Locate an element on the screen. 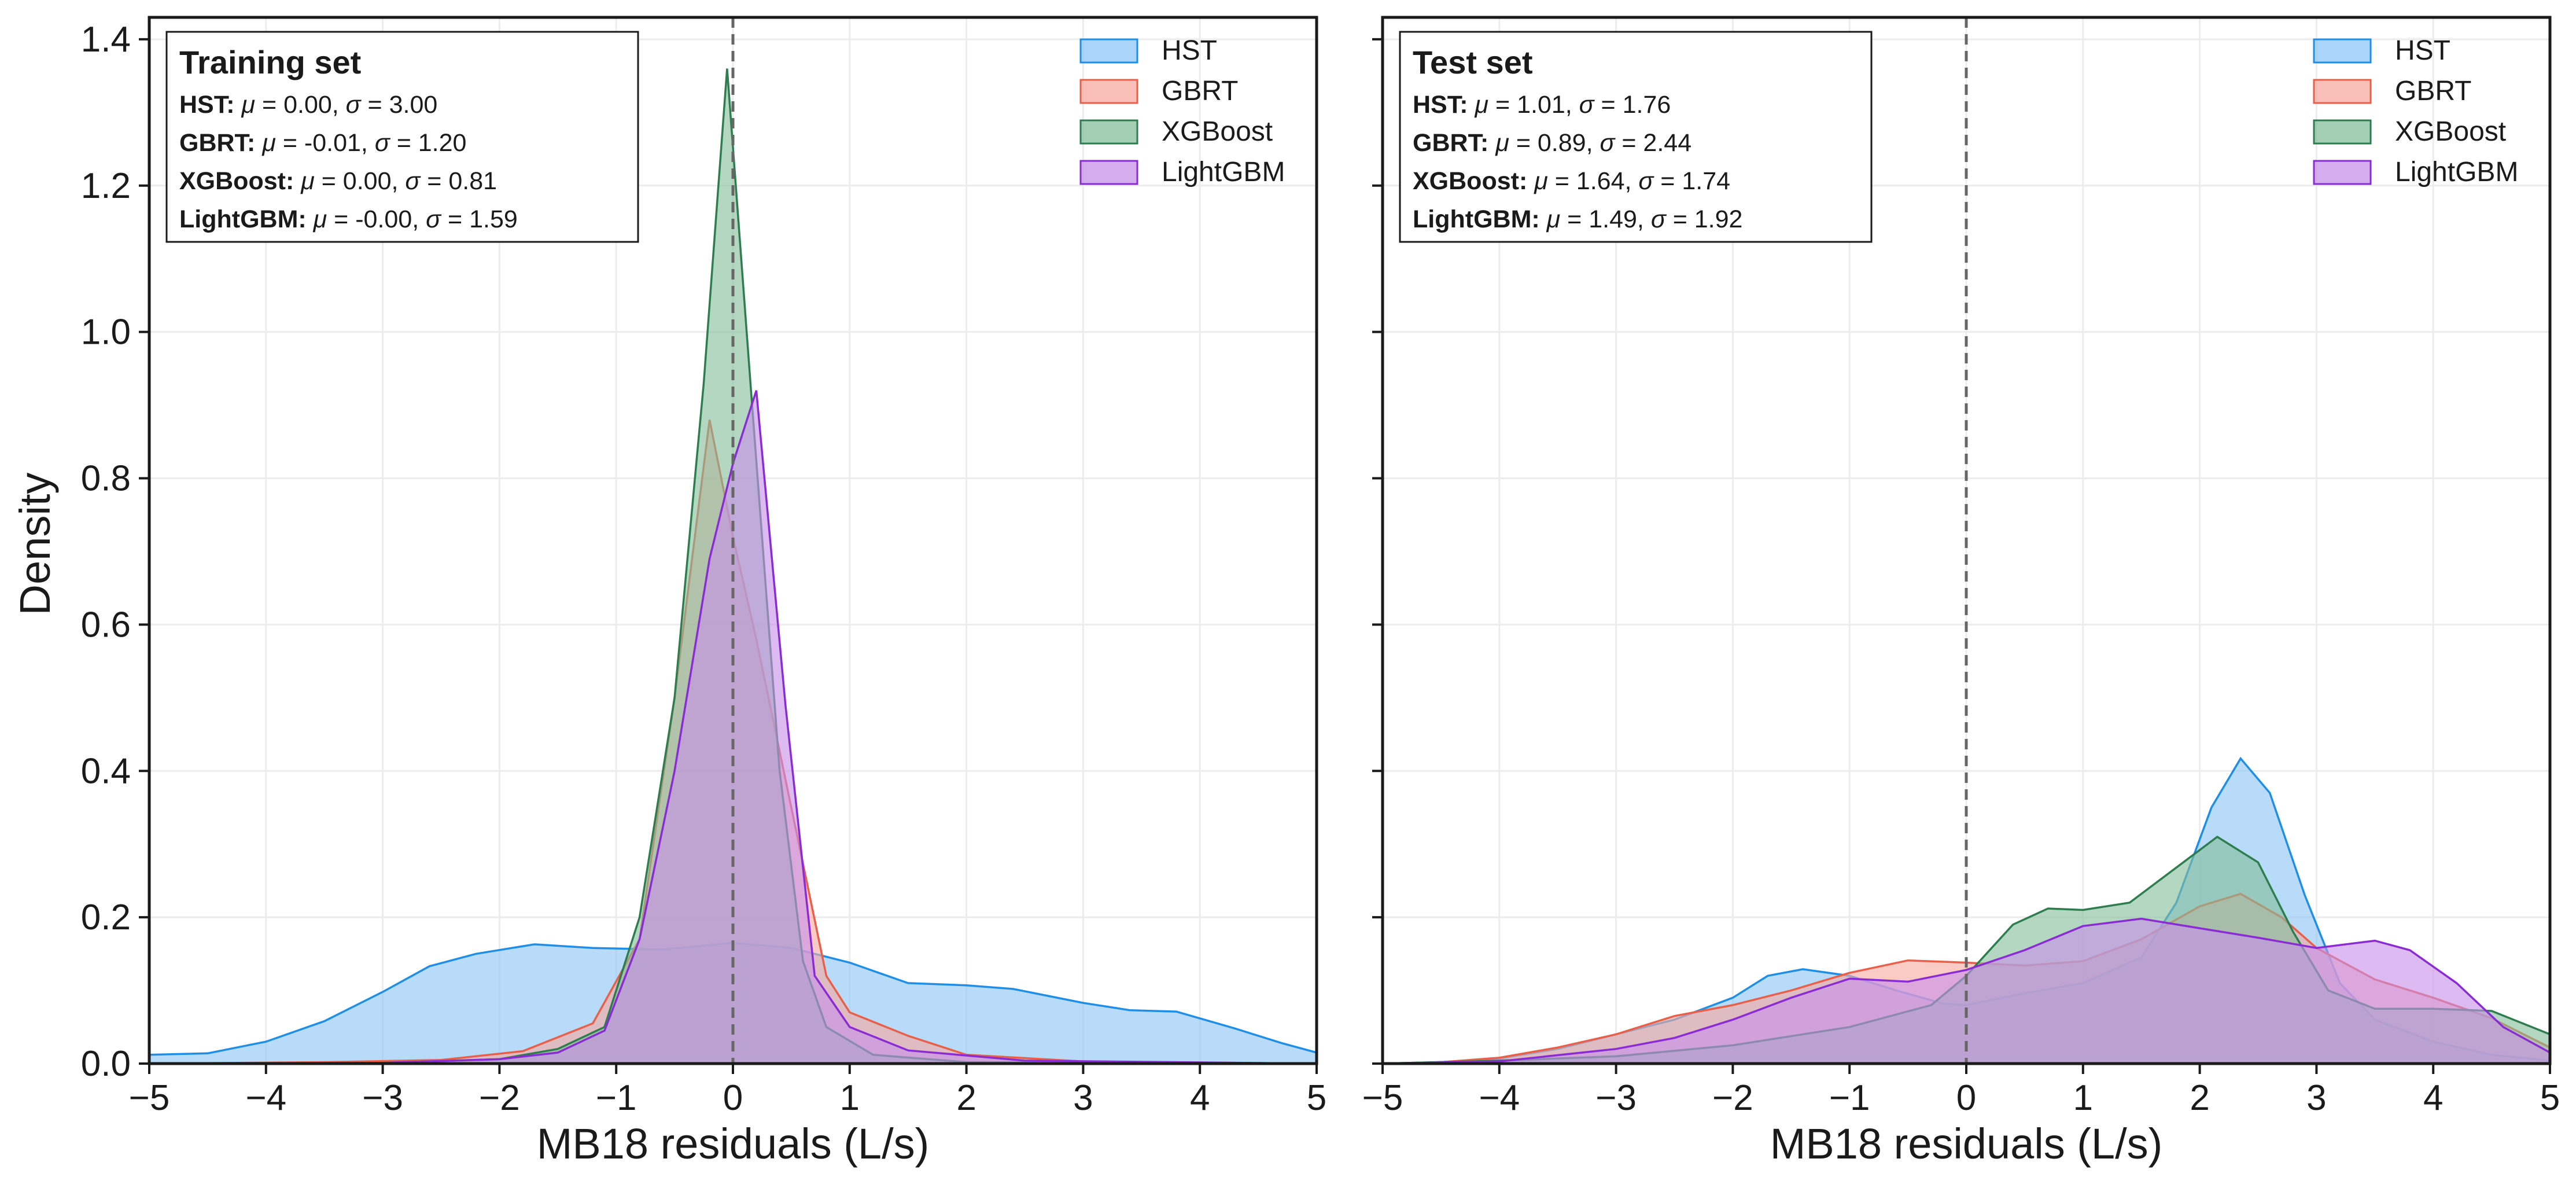  y-tick-label: 0.4 is located at coordinates (106, 771).